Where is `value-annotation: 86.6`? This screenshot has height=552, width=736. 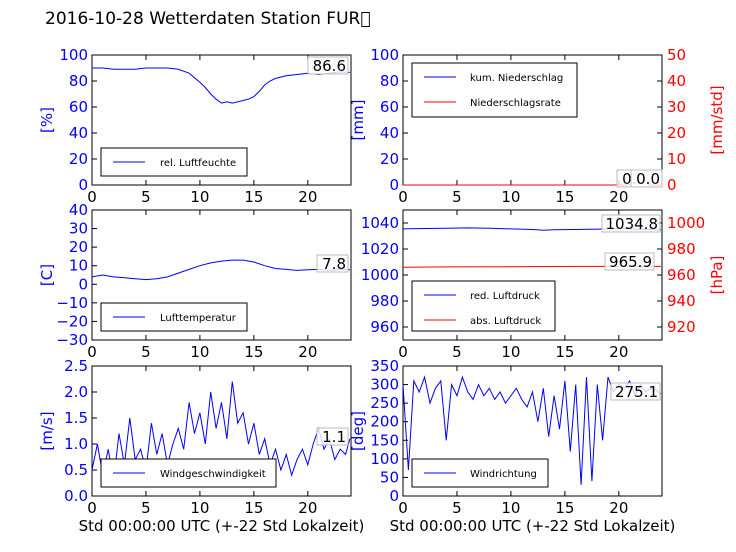 value-annotation: 86.6 is located at coordinates (329, 66).